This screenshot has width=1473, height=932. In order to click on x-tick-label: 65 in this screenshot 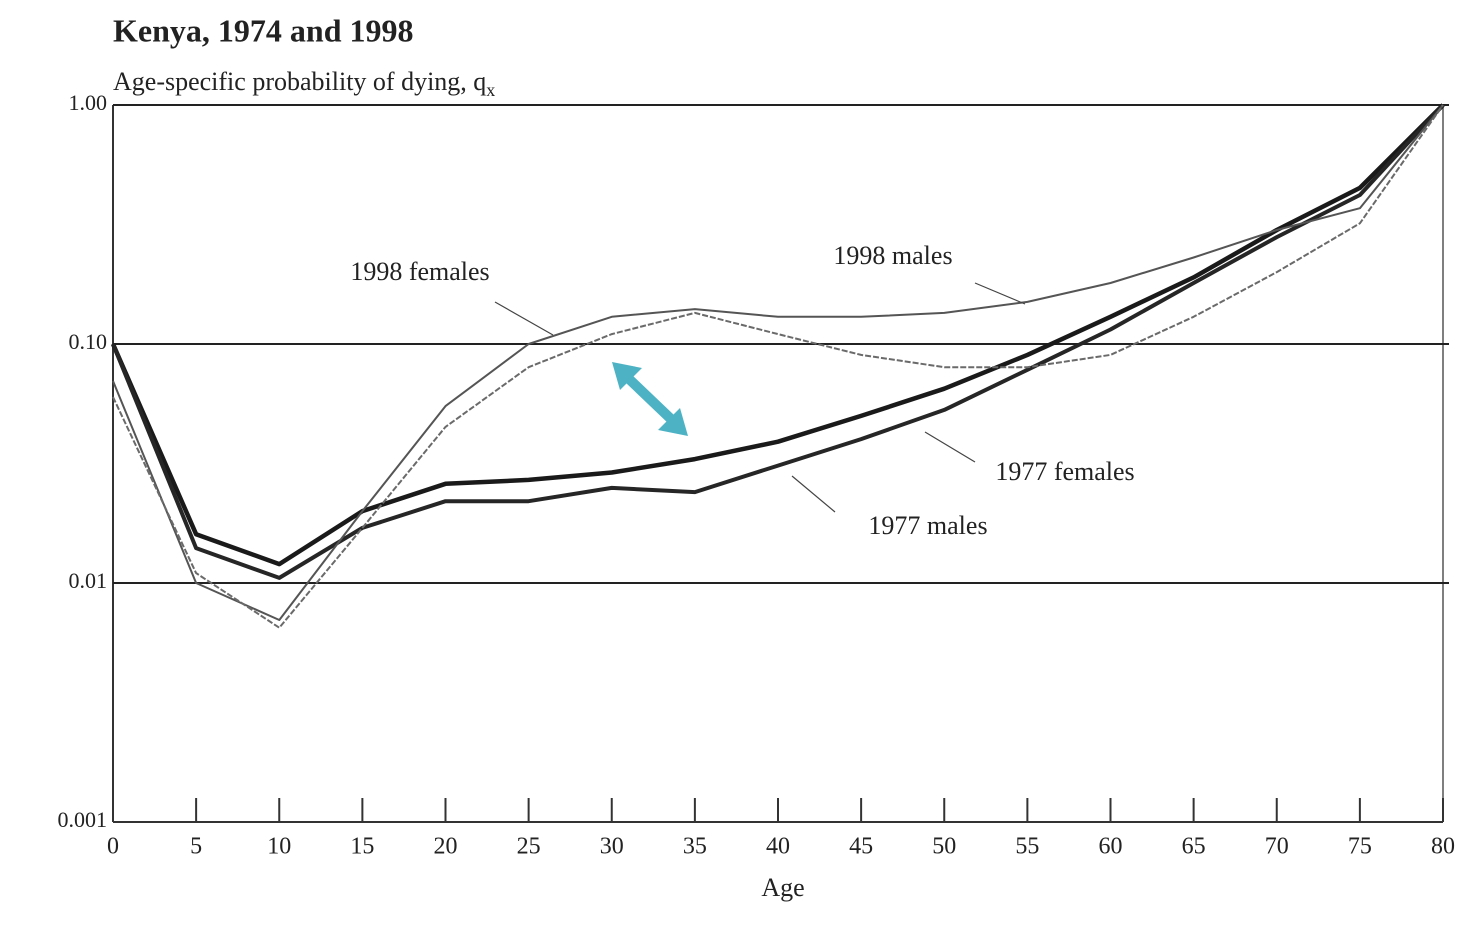, I will do `click(1194, 847)`.